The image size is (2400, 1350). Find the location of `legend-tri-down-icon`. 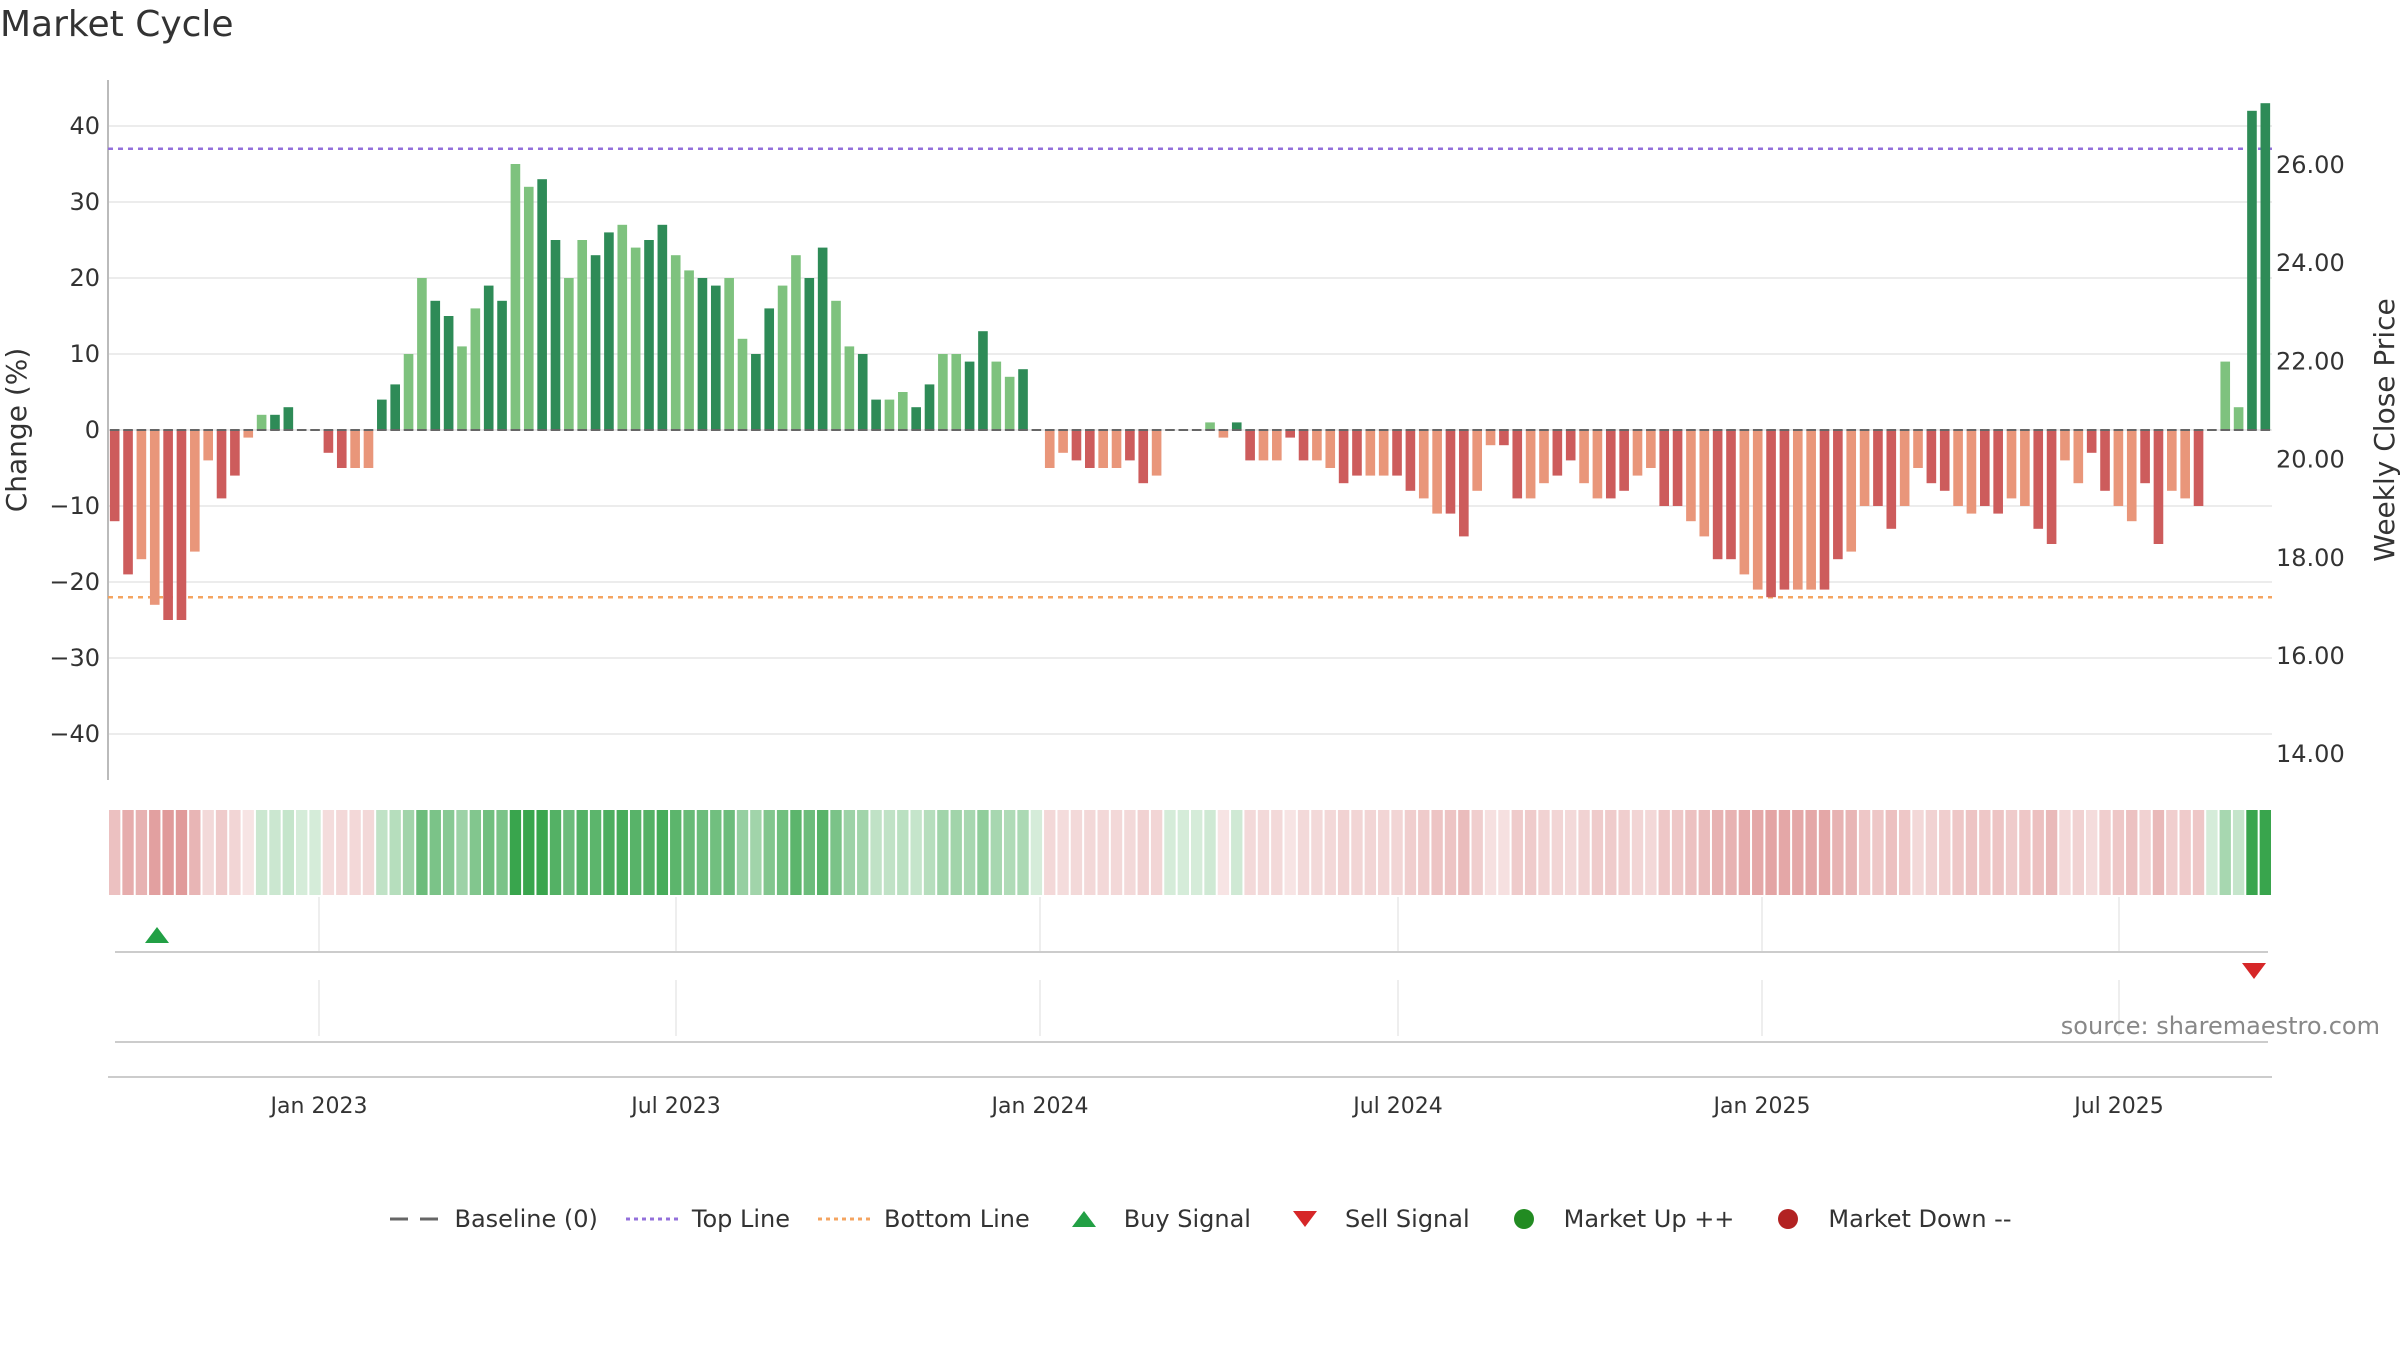

legend-tri-down-icon is located at coordinates (1305, 1219).